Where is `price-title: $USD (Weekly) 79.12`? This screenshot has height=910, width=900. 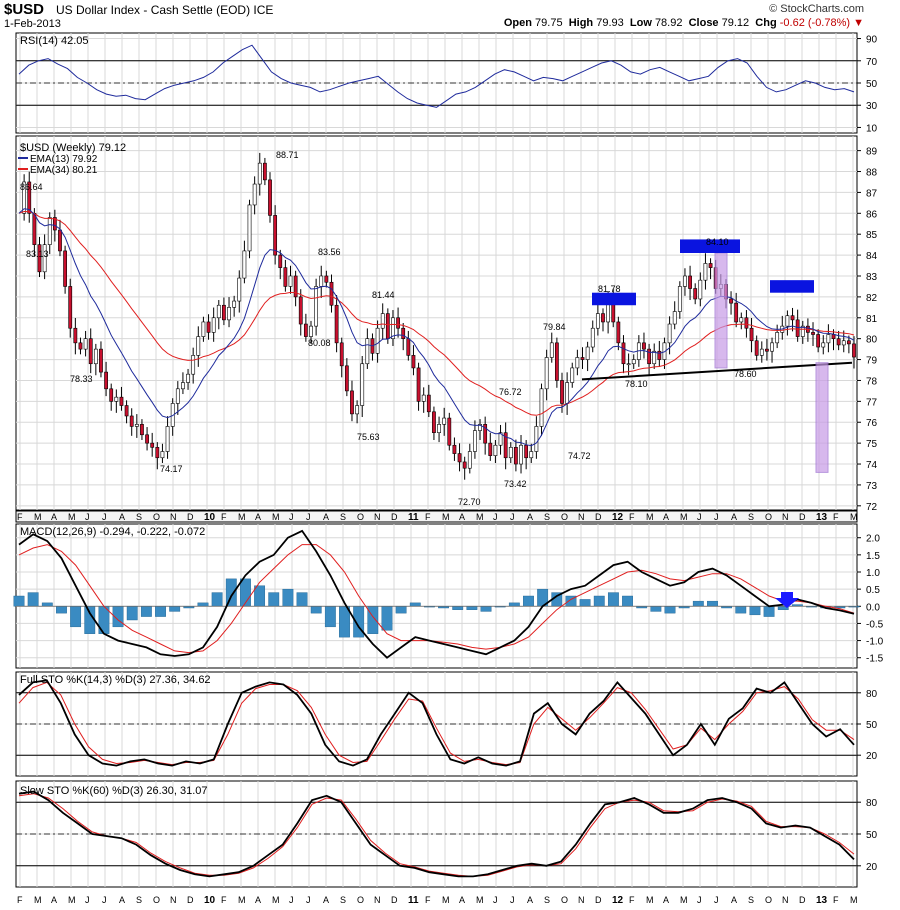
price-title: $USD (Weekly) 79.12 is located at coordinates (73, 148).